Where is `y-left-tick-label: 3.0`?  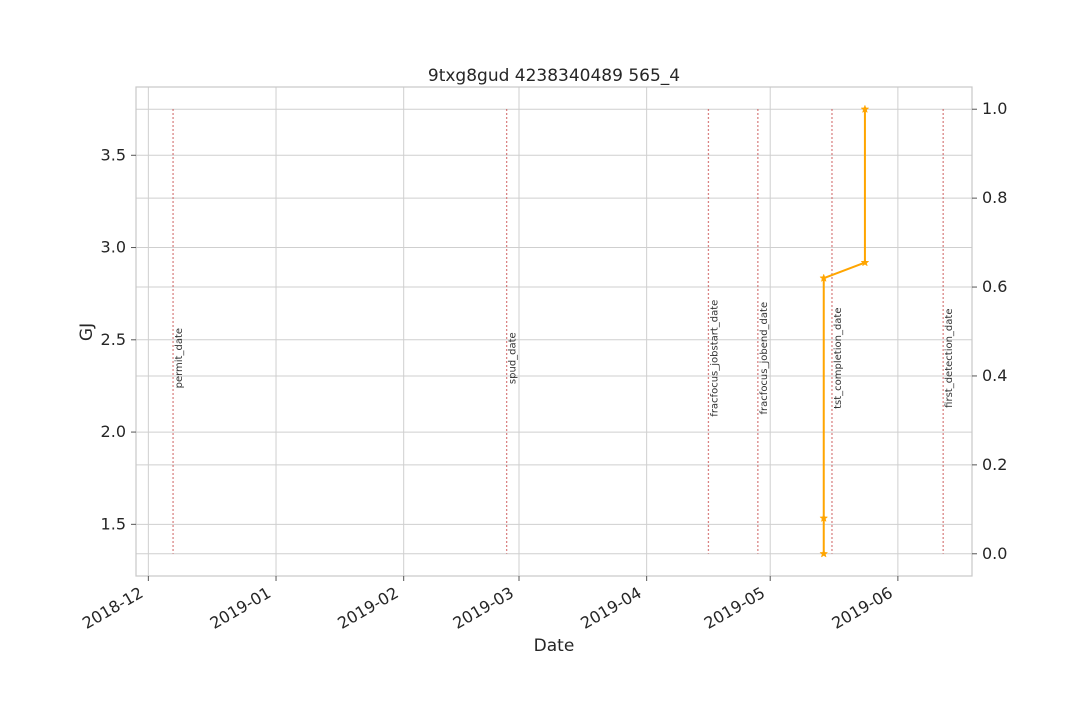 y-left-tick-label: 3.0 is located at coordinates (113, 247).